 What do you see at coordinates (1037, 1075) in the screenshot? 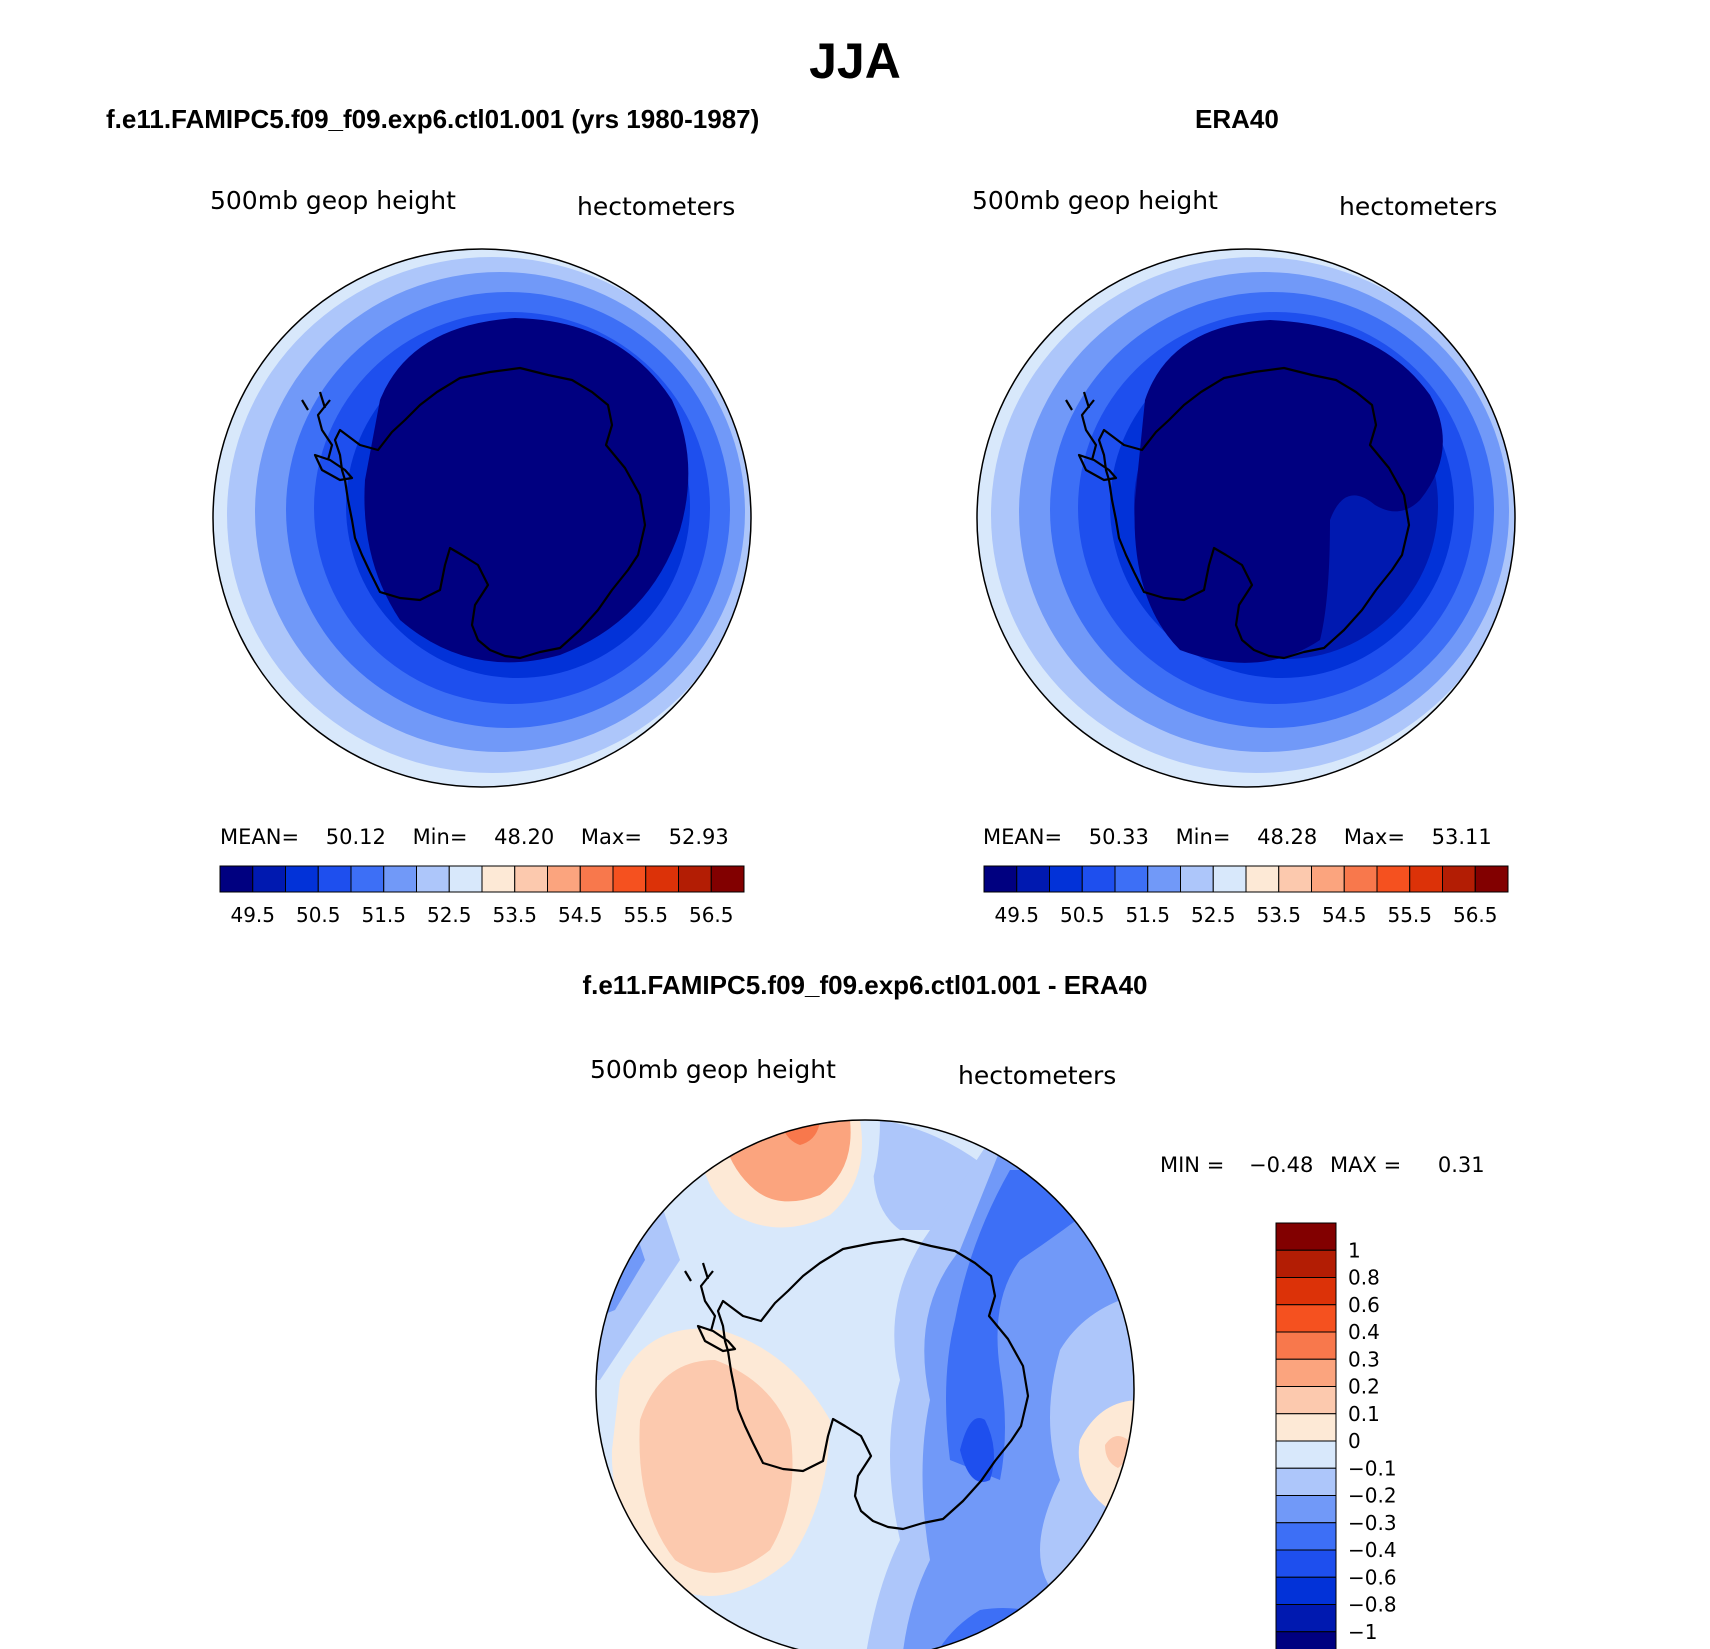
I see `diff-units-label: hectometers` at bounding box center [1037, 1075].